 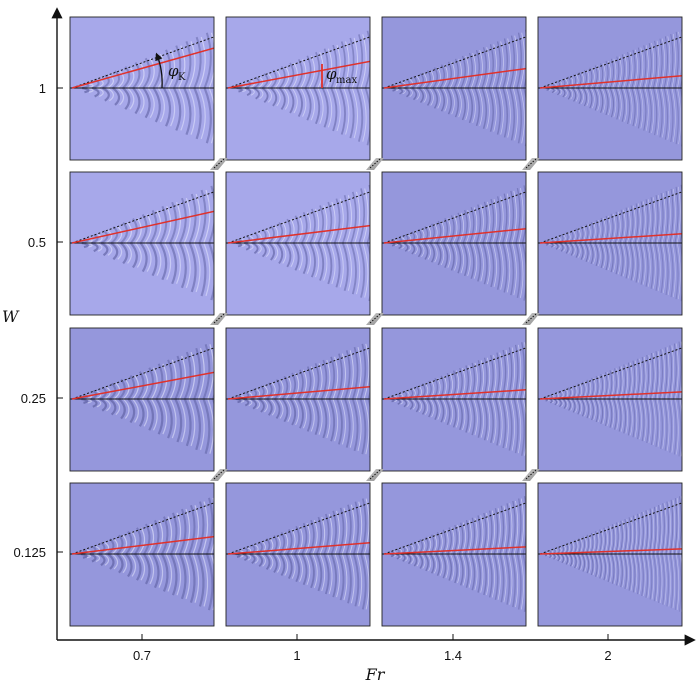 What do you see at coordinates (610, 554) in the screenshot?
I see `wake-panel` at bounding box center [610, 554].